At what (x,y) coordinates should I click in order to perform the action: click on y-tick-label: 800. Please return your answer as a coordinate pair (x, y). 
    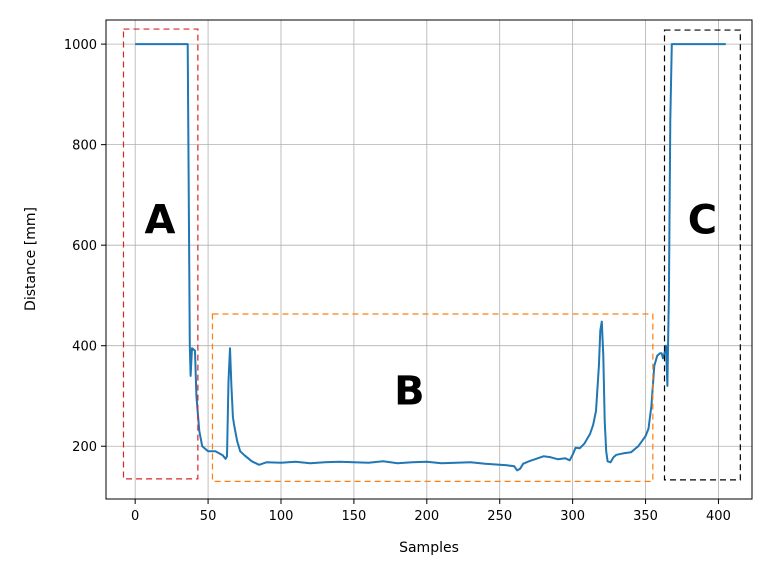
    Looking at the image, I should click on (84, 146).